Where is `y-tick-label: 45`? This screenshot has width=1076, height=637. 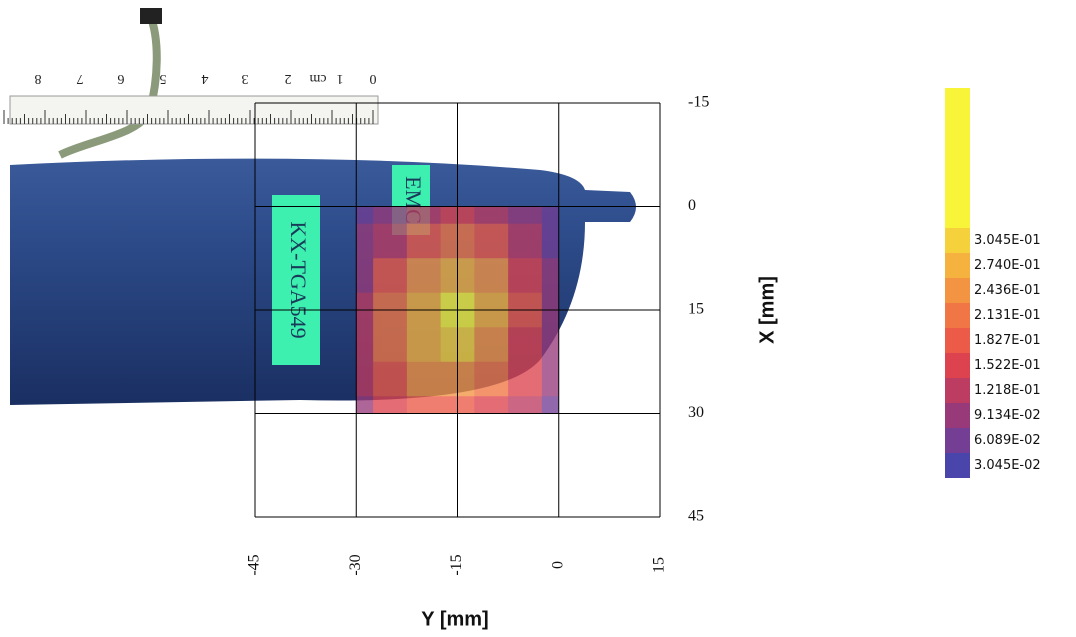 y-tick-label: 45 is located at coordinates (696, 516).